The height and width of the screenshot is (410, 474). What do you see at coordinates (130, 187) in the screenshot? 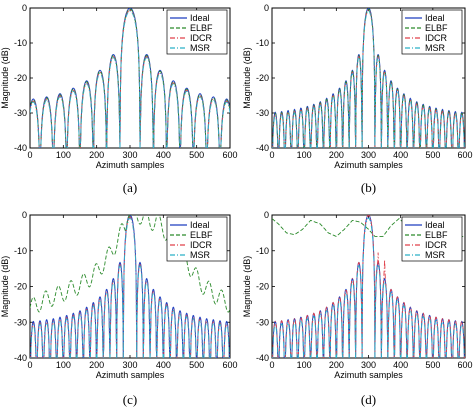
I see `subplot-caption: (a)` at bounding box center [130, 187].